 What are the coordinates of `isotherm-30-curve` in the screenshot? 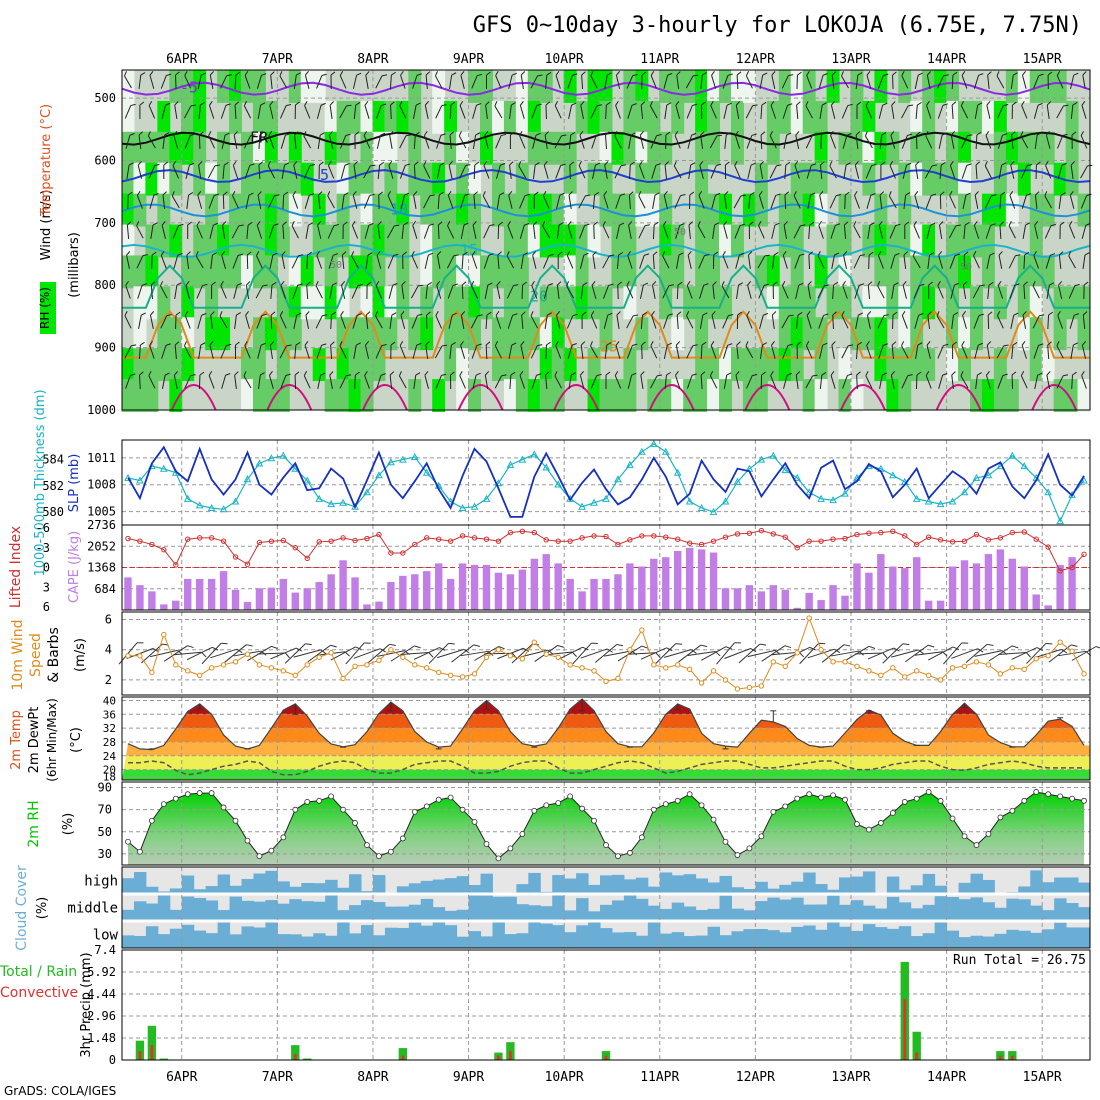 It's located at (671, 397).